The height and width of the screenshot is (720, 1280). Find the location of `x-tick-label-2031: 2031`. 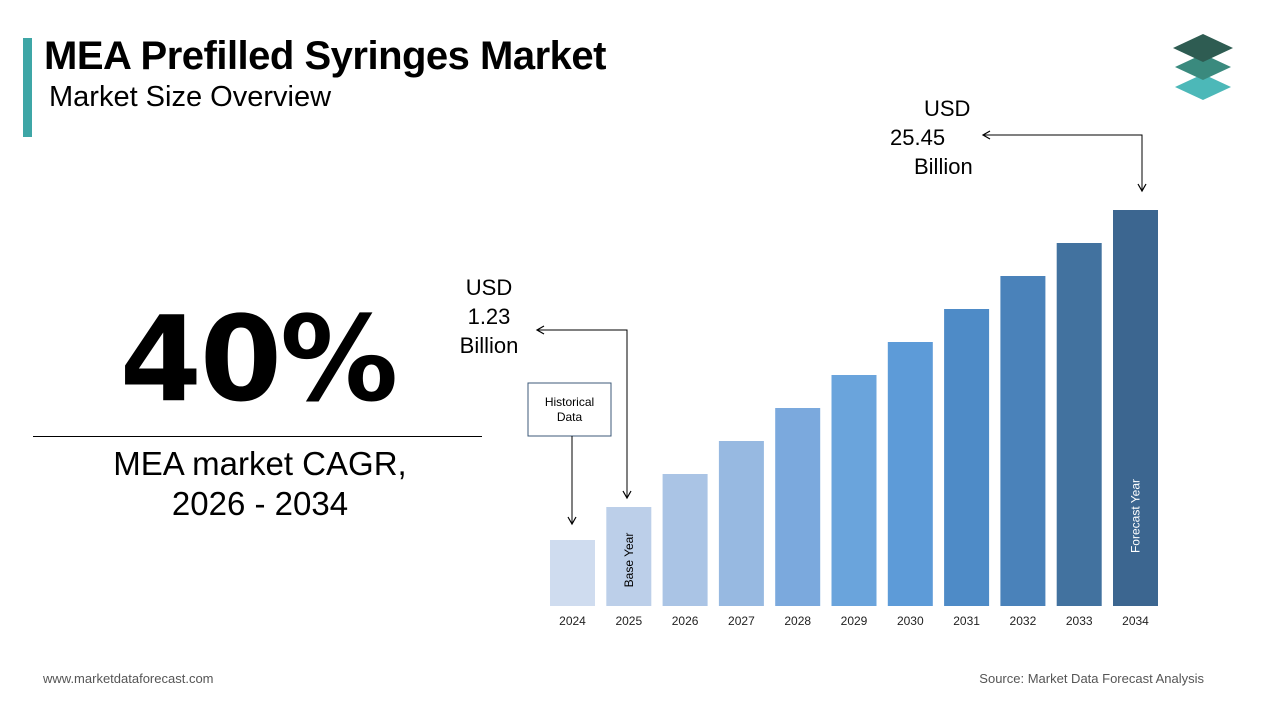

x-tick-label-2031: 2031 is located at coordinates (966, 621).